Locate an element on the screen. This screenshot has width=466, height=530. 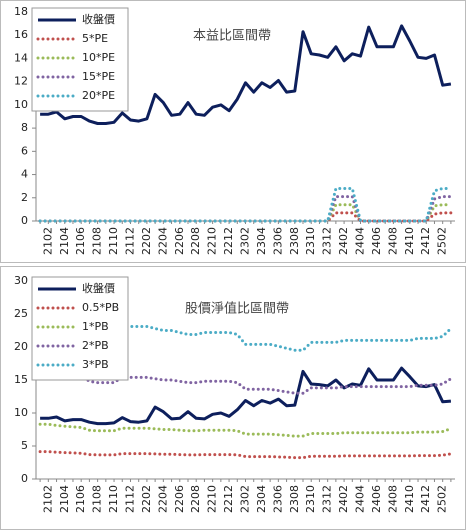
legend-label: 10*PE is located at coordinates (98, 57).